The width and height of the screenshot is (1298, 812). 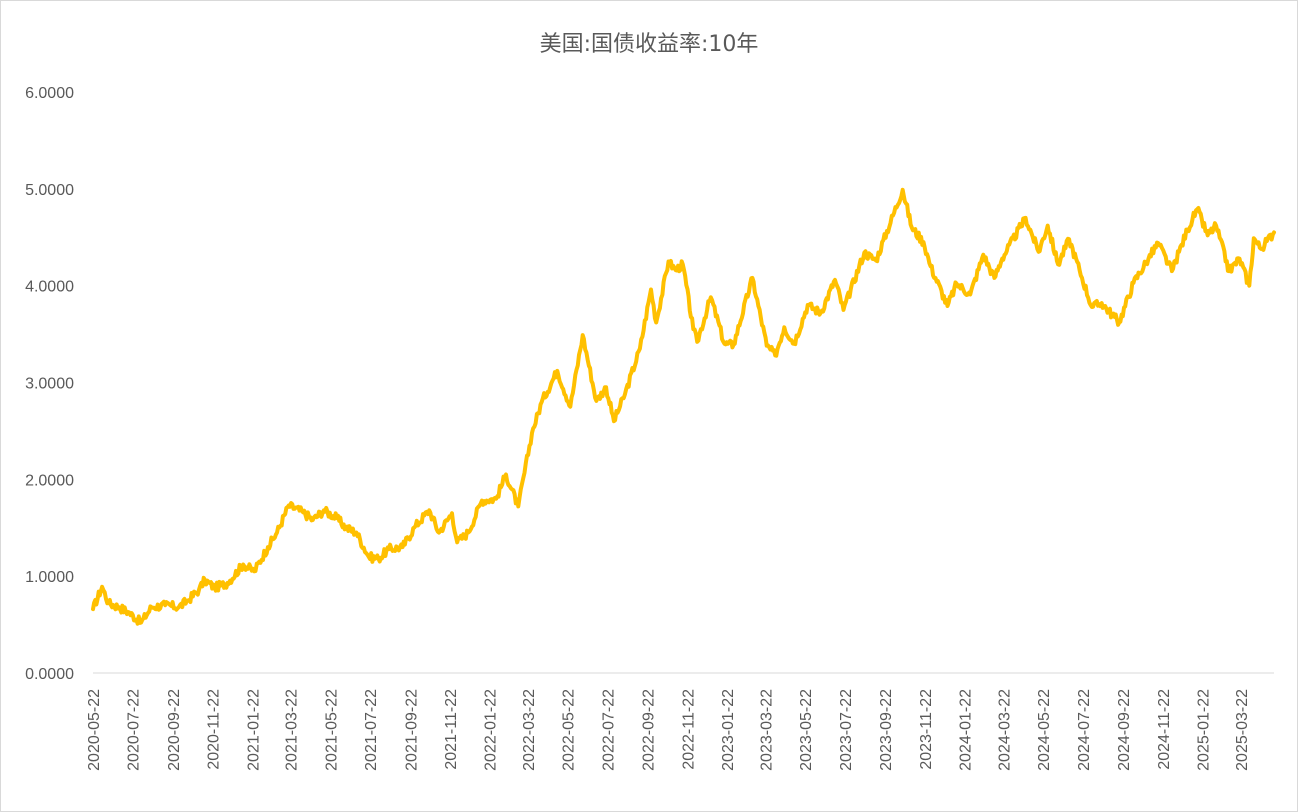 I want to click on x-tick-label: 2022-09-22, so click(x=649, y=730).